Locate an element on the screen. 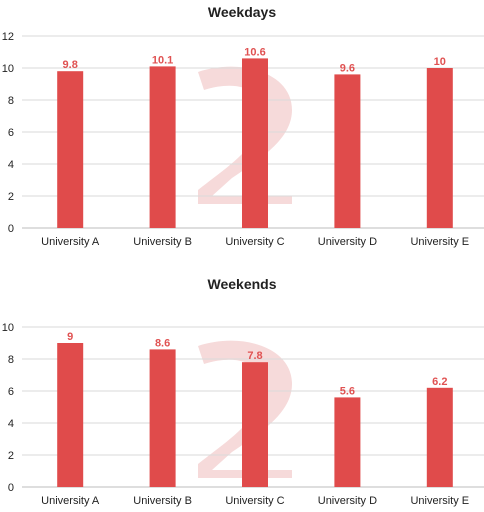  chart-title: Weekends is located at coordinates (242, 284).